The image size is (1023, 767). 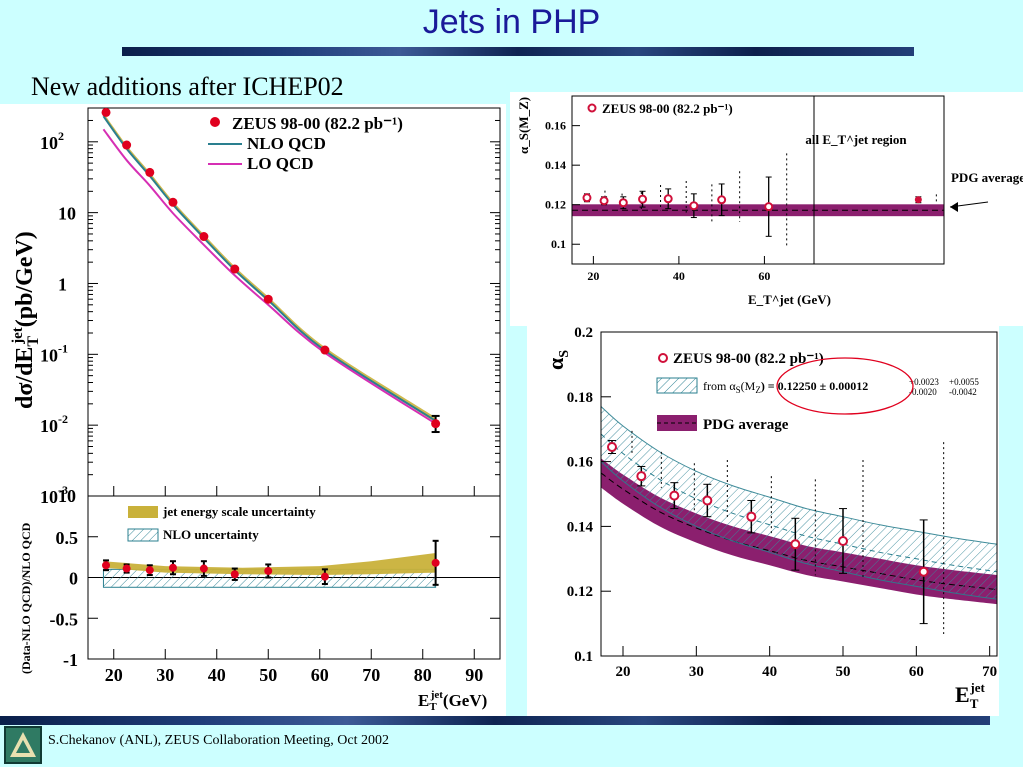 What do you see at coordinates (54, 353) in the screenshot?
I see `y-tick-label: 10⁻¹` at bounding box center [54, 353].